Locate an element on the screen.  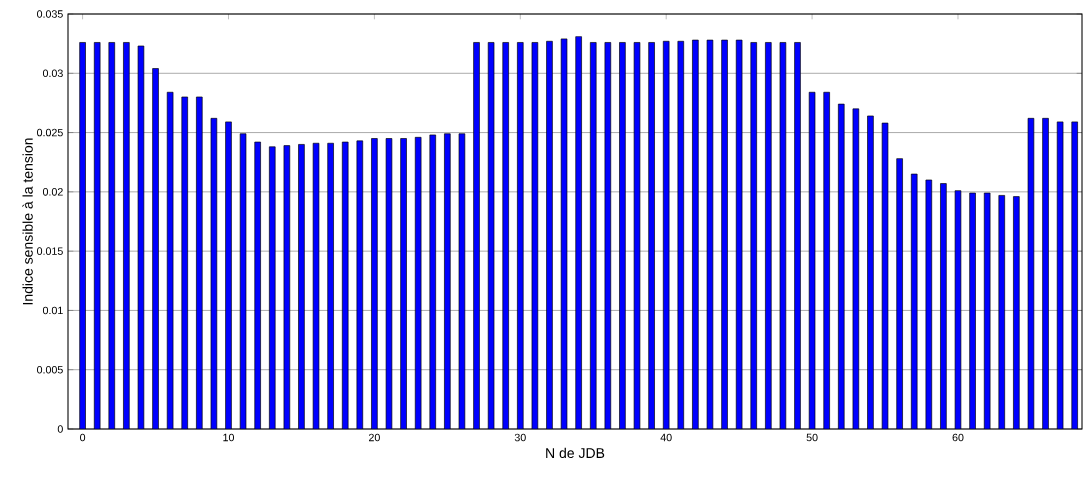
x-axis-title: N de JDB is located at coordinates (575, 453).